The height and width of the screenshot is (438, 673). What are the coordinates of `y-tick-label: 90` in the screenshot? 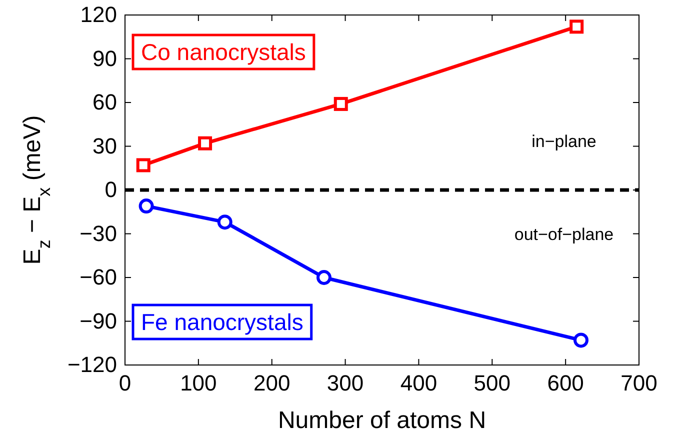 It's located at (104, 58).